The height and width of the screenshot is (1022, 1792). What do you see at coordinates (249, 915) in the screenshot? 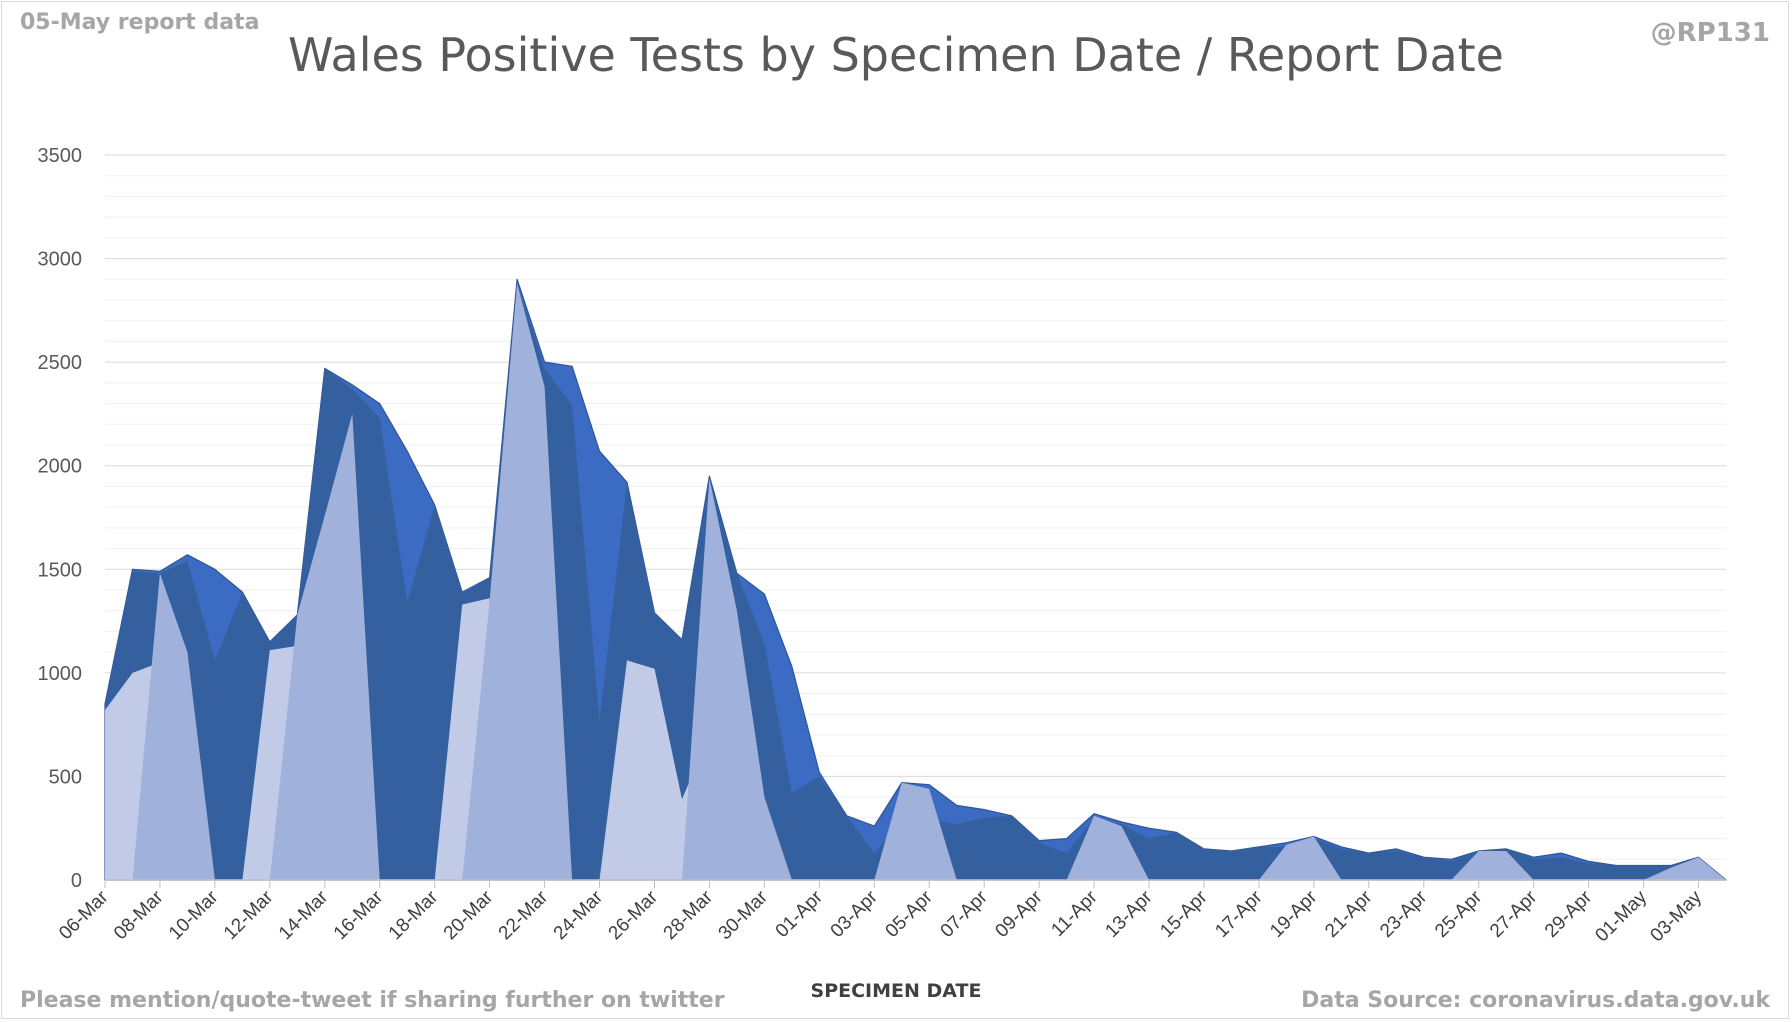
I see `x-tick-label: 12-Mar` at bounding box center [249, 915].